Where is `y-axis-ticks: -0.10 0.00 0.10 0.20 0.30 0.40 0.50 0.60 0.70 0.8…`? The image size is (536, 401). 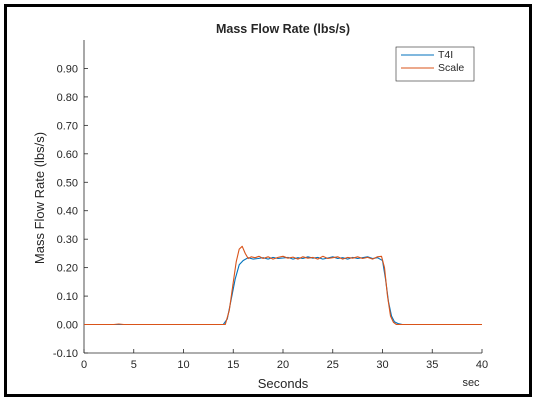
y-axis-ticks: -0.10 0.00 0.10 0.20 0.30 0.40 0.50 0.60 0.70 0.8… is located at coordinates (70, 211).